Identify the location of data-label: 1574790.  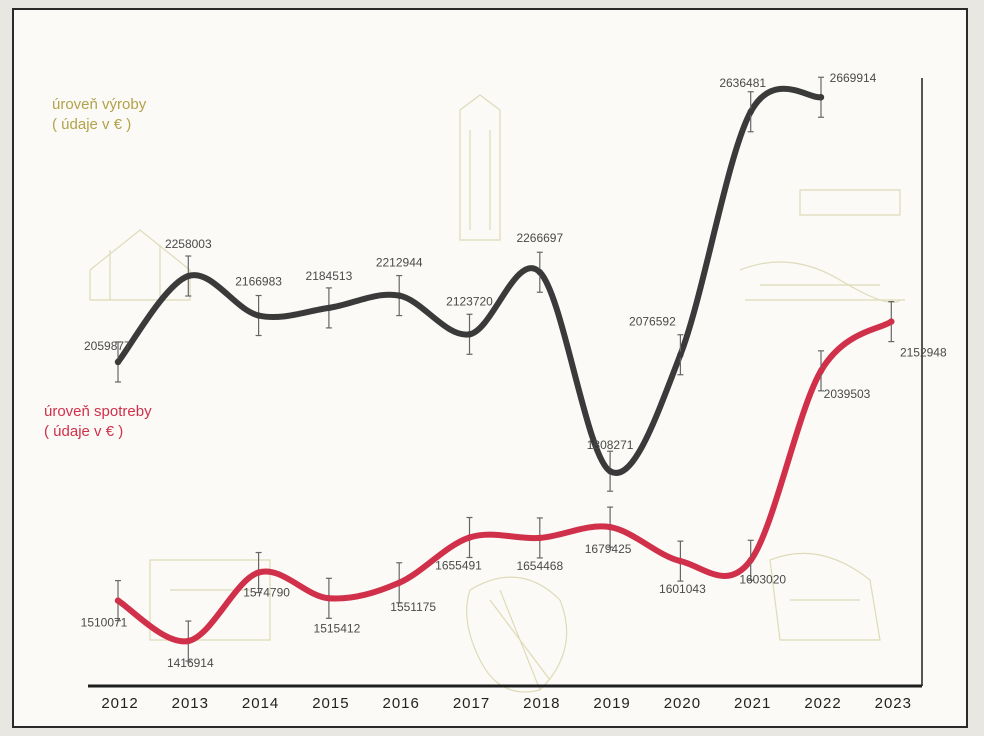
(266, 593).